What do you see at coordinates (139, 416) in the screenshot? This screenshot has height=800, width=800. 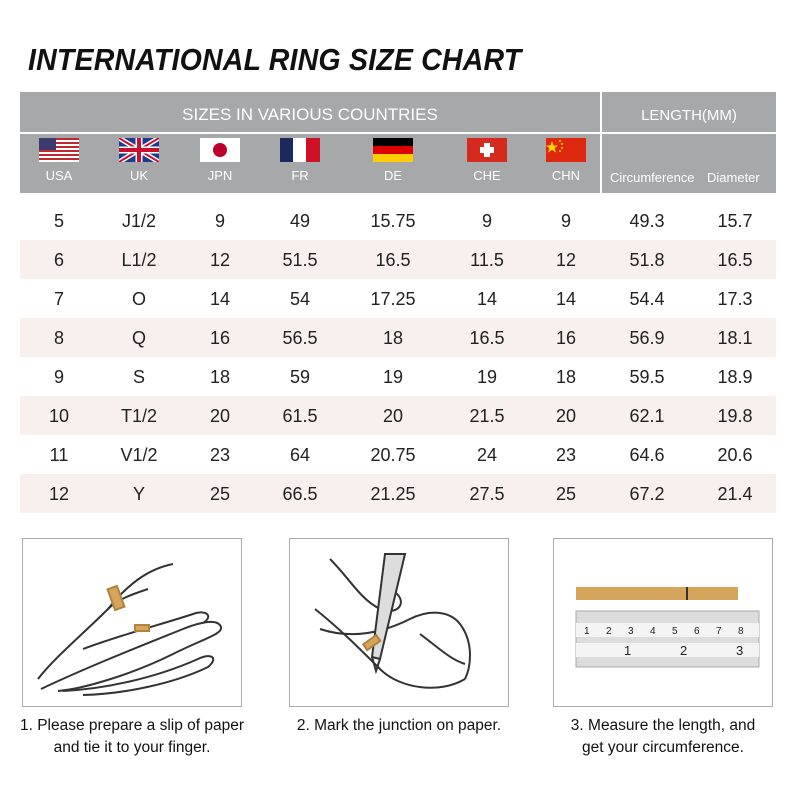 I see `cell-uk: T1/2` at bounding box center [139, 416].